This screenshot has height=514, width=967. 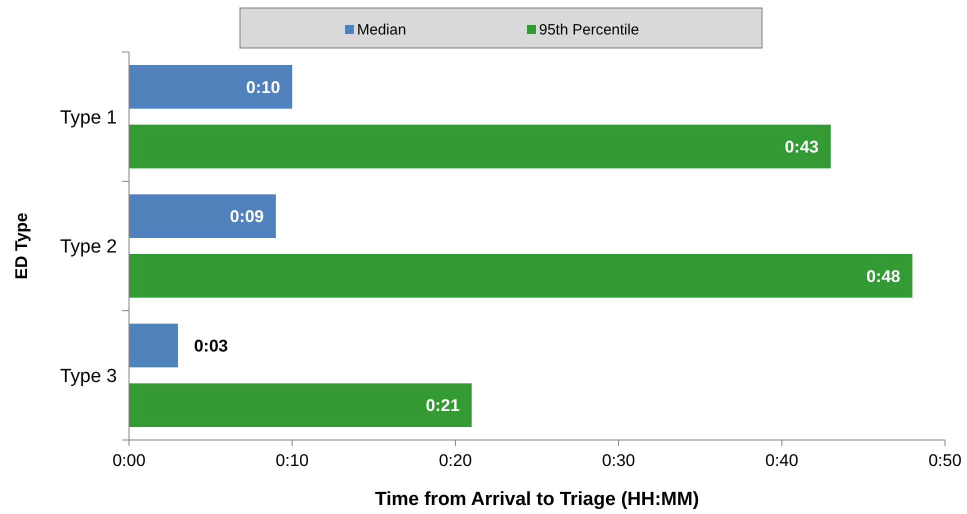 What do you see at coordinates (247, 216) in the screenshot?
I see `data-label: 0:09` at bounding box center [247, 216].